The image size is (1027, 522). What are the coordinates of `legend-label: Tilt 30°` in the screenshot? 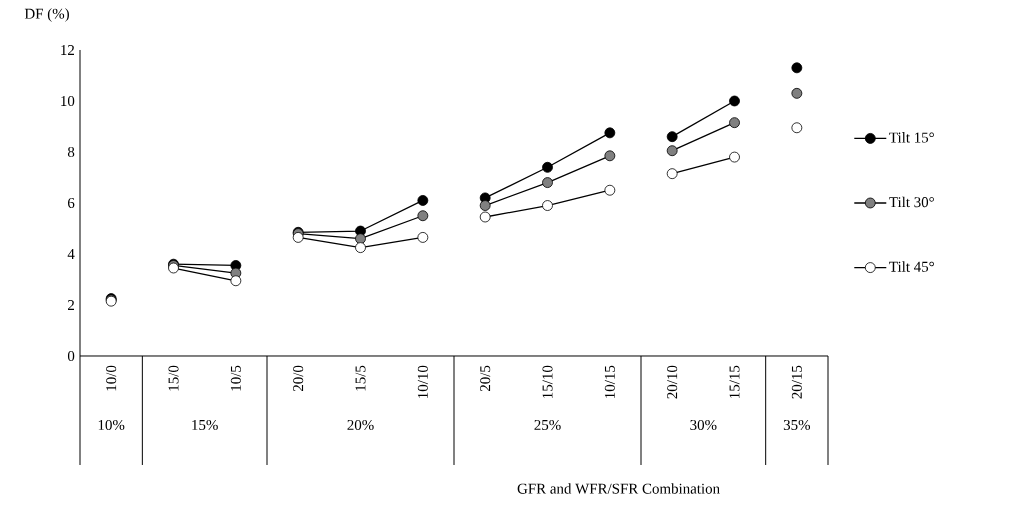 It's located at (911, 202).